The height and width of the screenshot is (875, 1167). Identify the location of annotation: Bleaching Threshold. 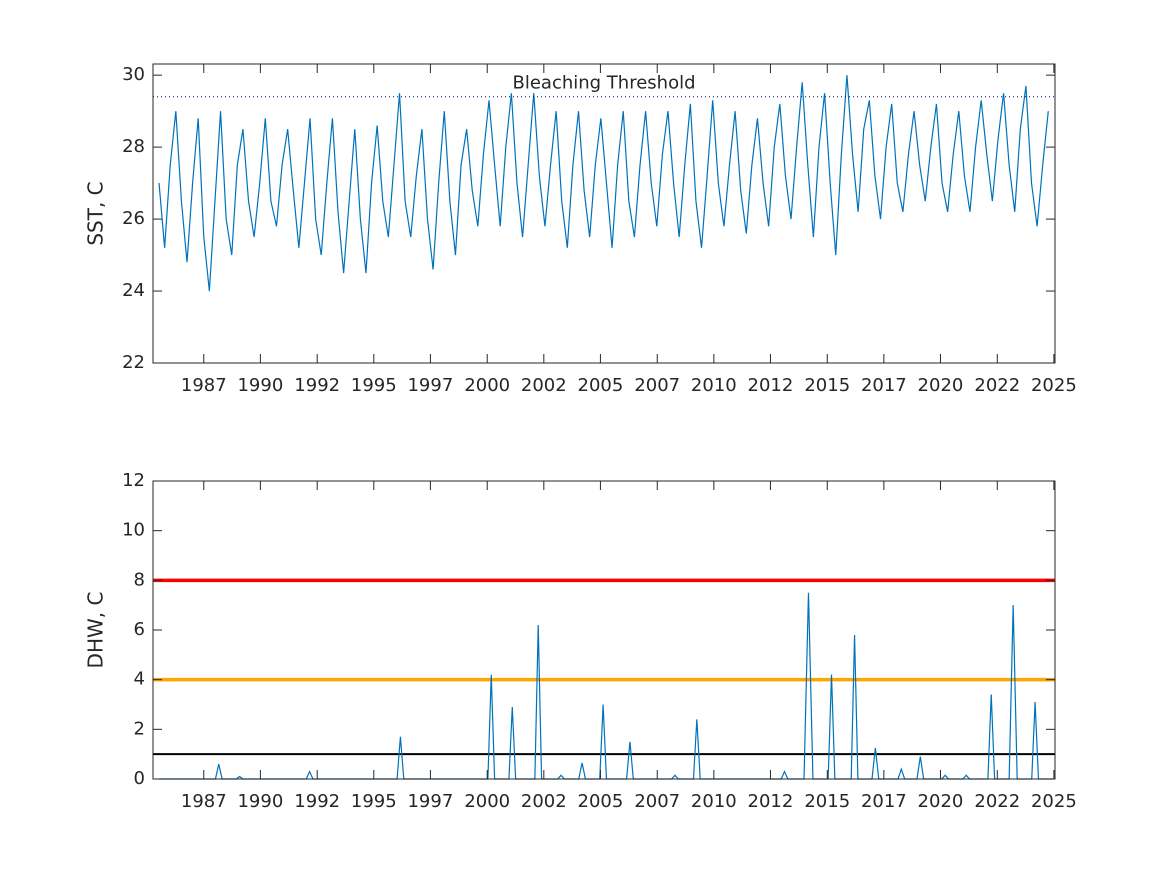
(603, 83).